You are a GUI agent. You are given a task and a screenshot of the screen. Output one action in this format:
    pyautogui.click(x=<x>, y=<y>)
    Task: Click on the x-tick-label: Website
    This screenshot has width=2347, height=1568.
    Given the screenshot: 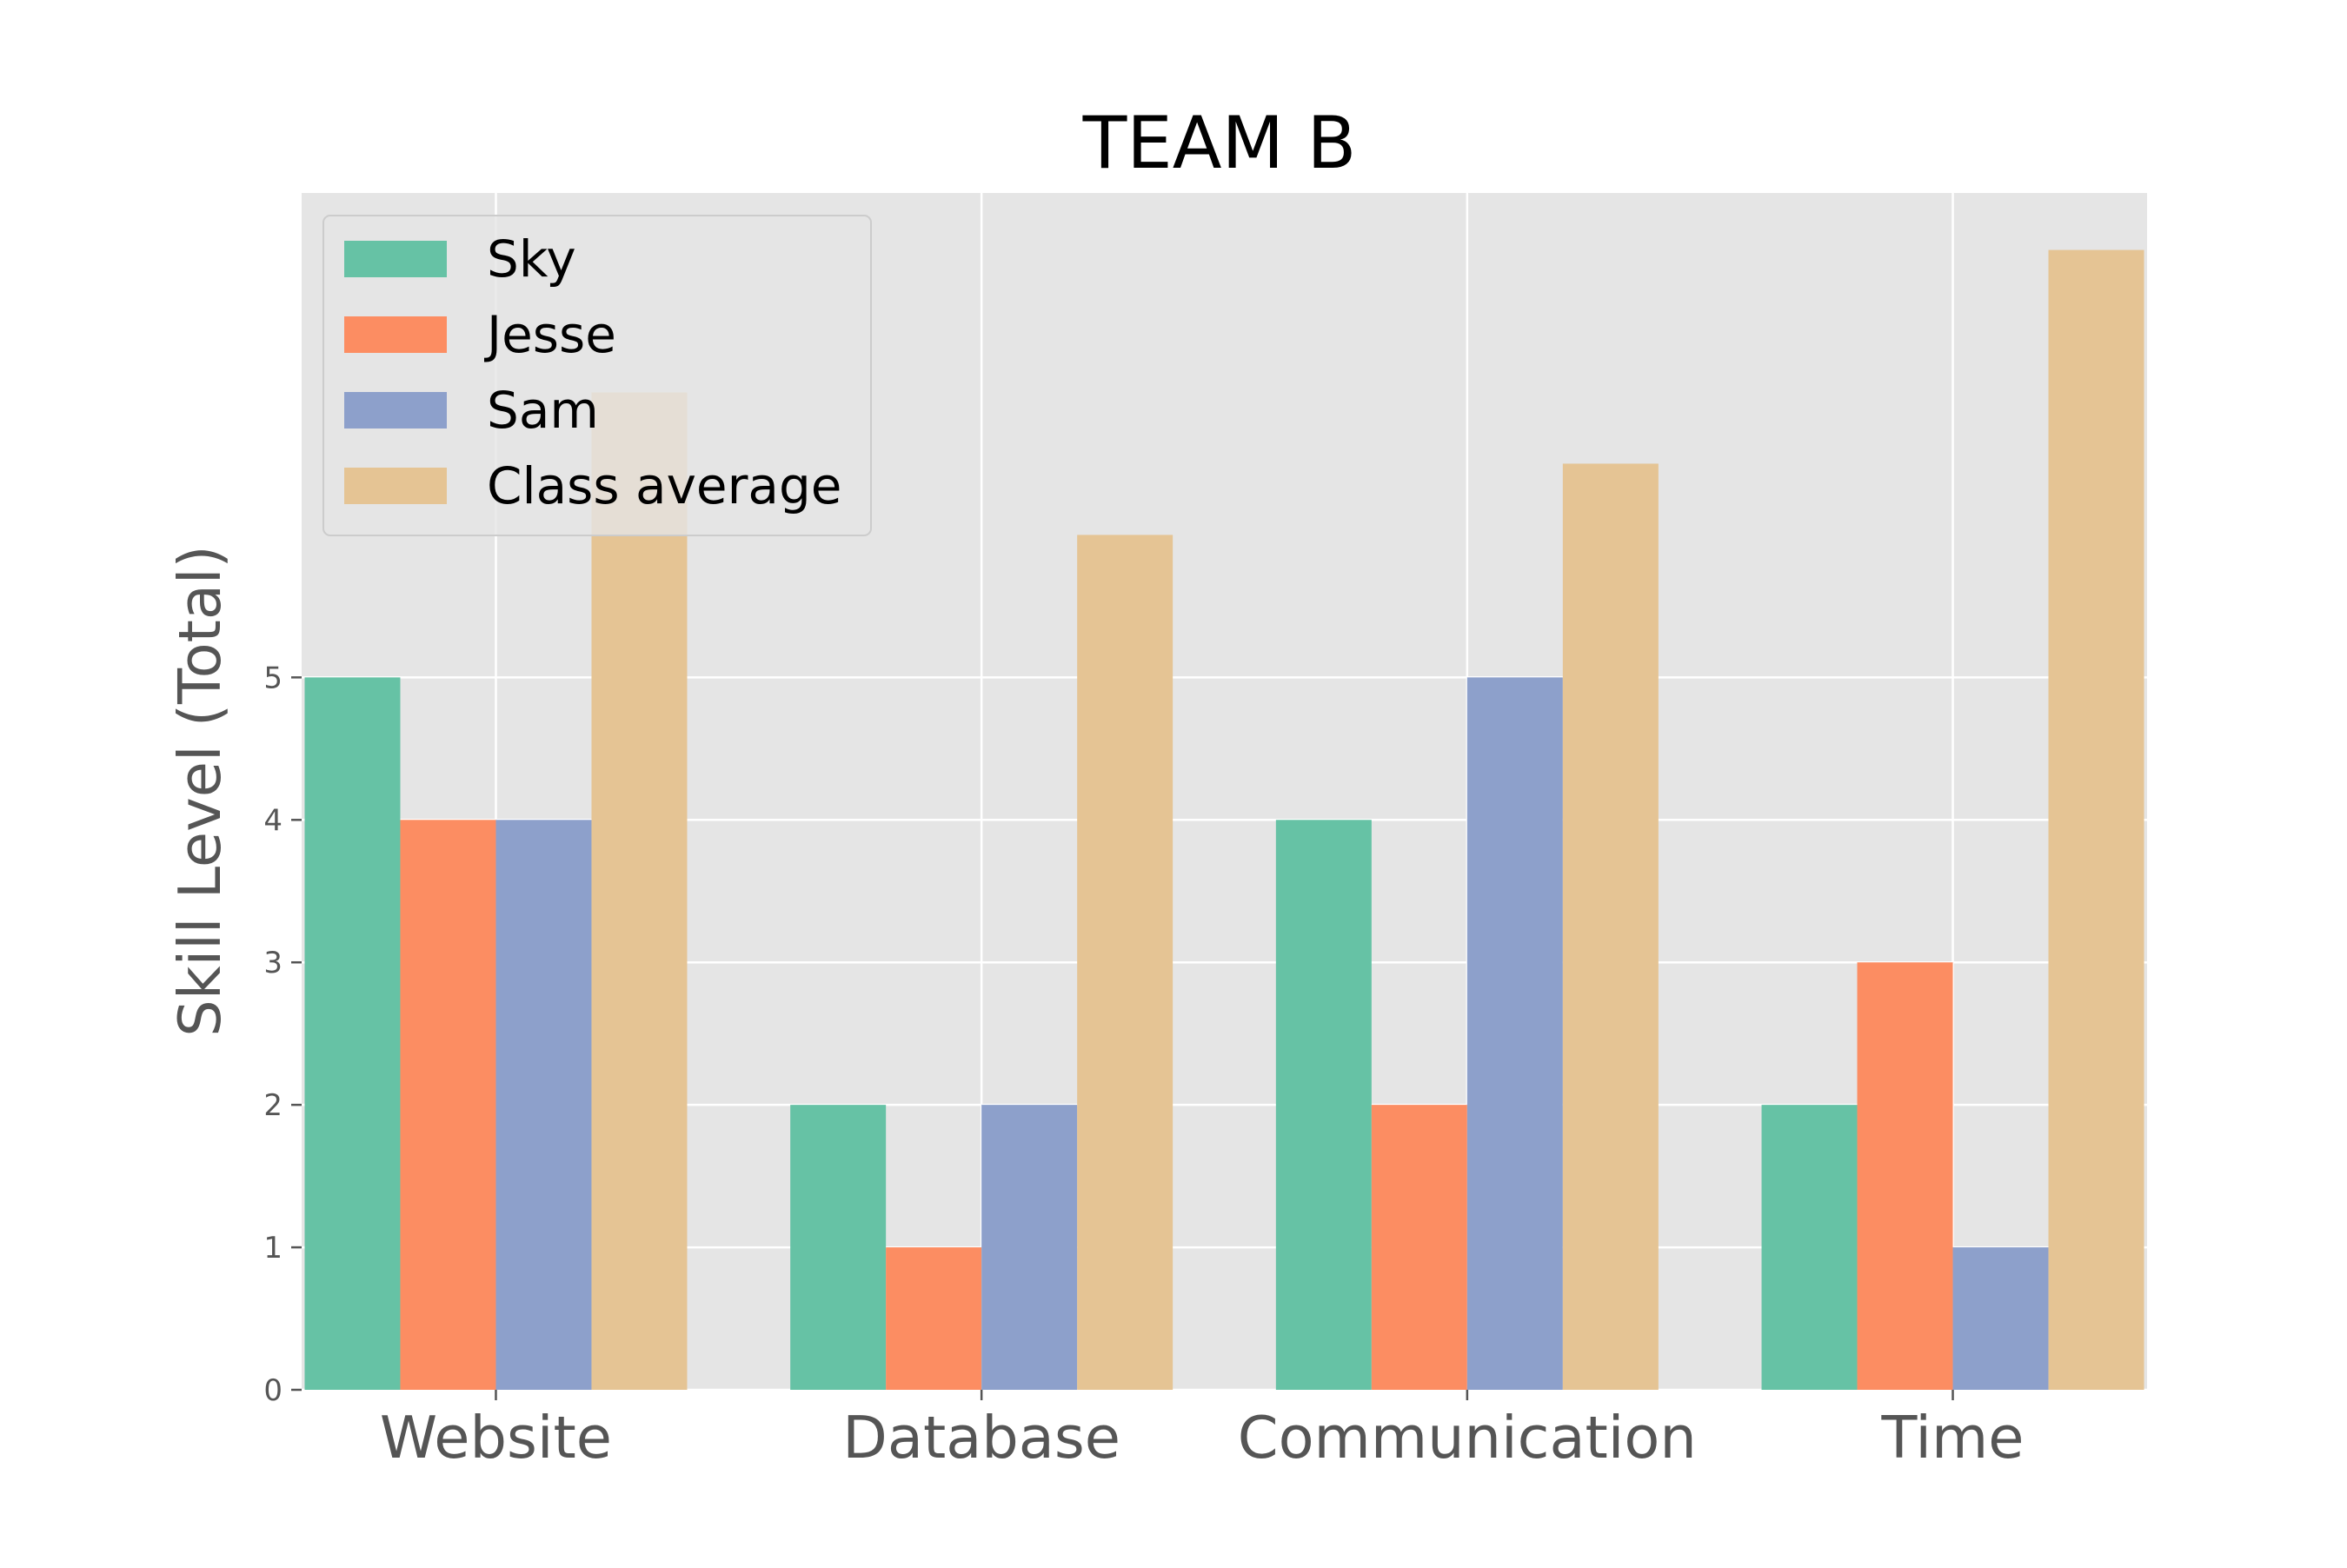 What is the action you would take?
    pyautogui.click(x=496, y=1438)
    